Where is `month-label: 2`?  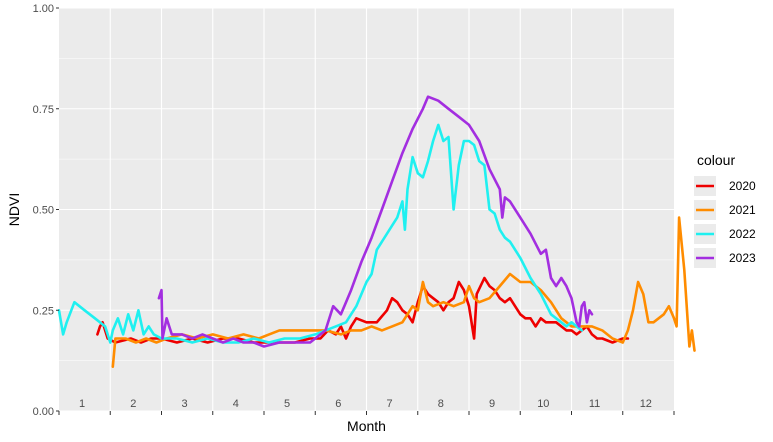 month-label: 2 is located at coordinates (133, 404).